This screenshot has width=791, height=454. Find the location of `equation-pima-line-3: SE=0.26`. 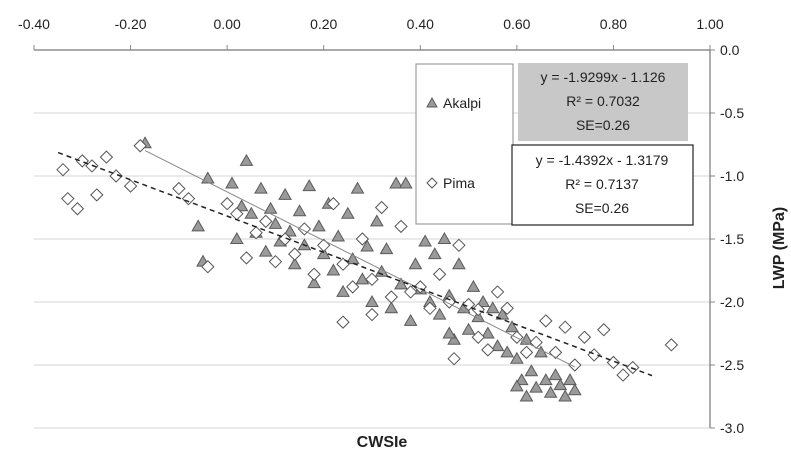

equation-pima-line-3: SE=0.26 is located at coordinates (602, 208).